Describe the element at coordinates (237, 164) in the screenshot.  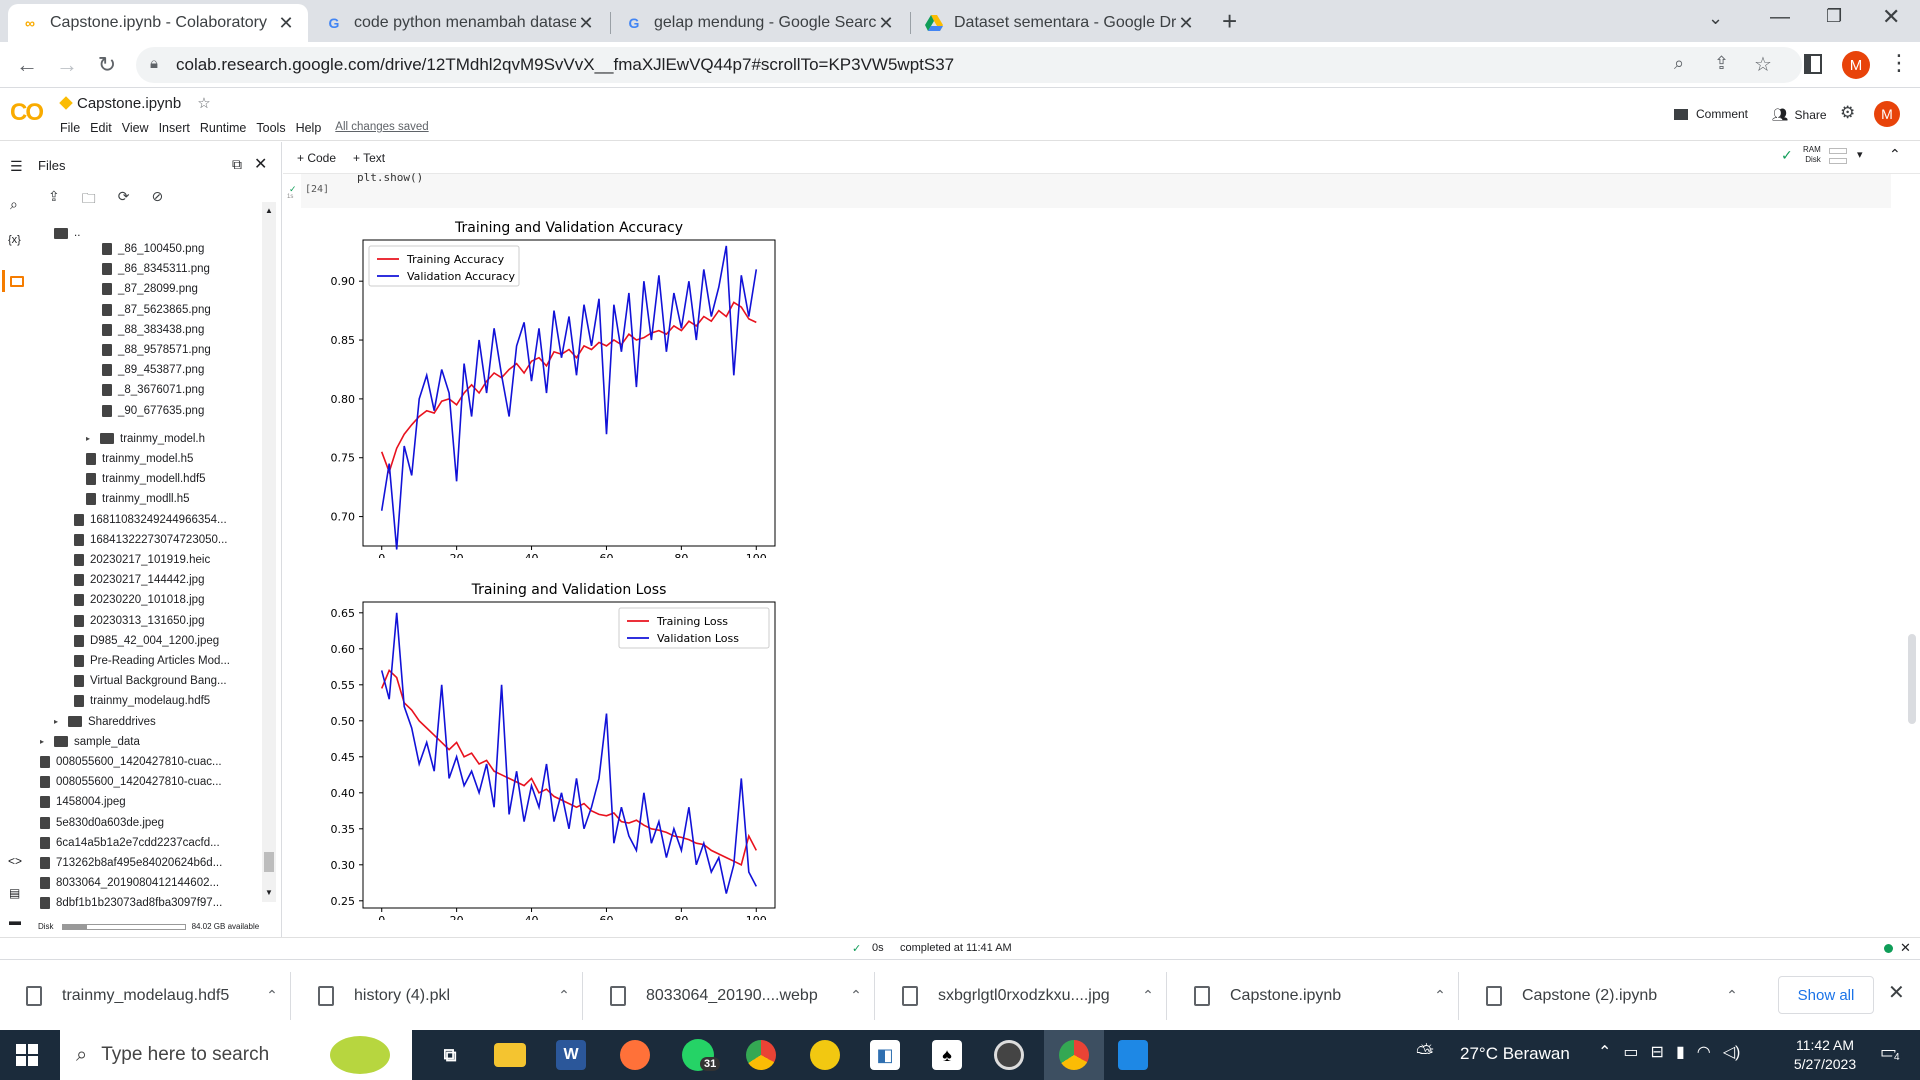
I see `open-in-tab-icon: ⧉` at that location.